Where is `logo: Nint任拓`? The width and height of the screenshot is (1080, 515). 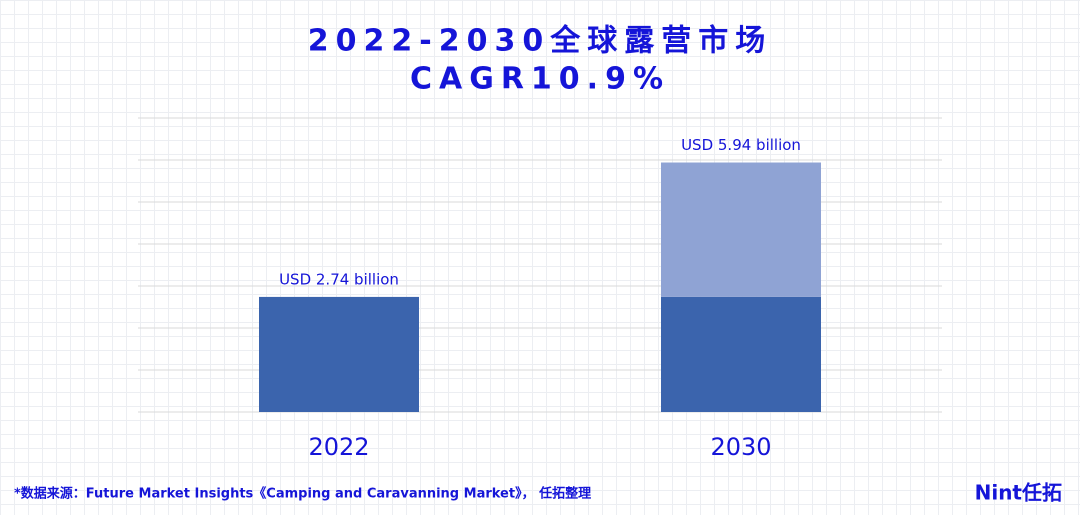 logo: Nint任拓 is located at coordinates (1018, 493).